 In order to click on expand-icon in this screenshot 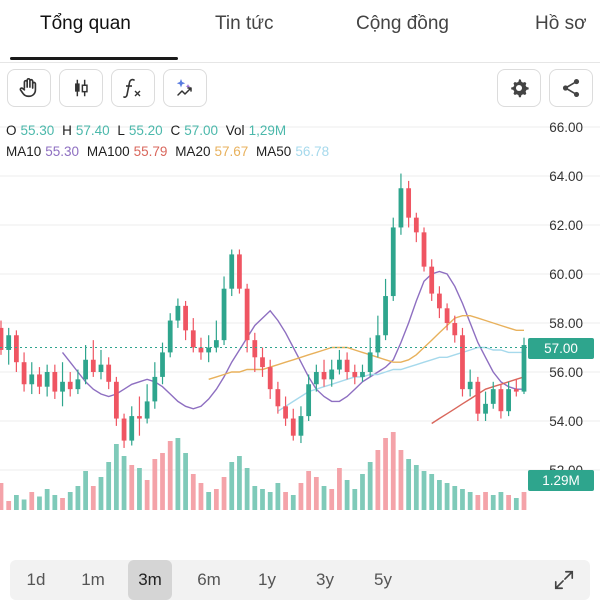, I will do `click(564, 580)`.